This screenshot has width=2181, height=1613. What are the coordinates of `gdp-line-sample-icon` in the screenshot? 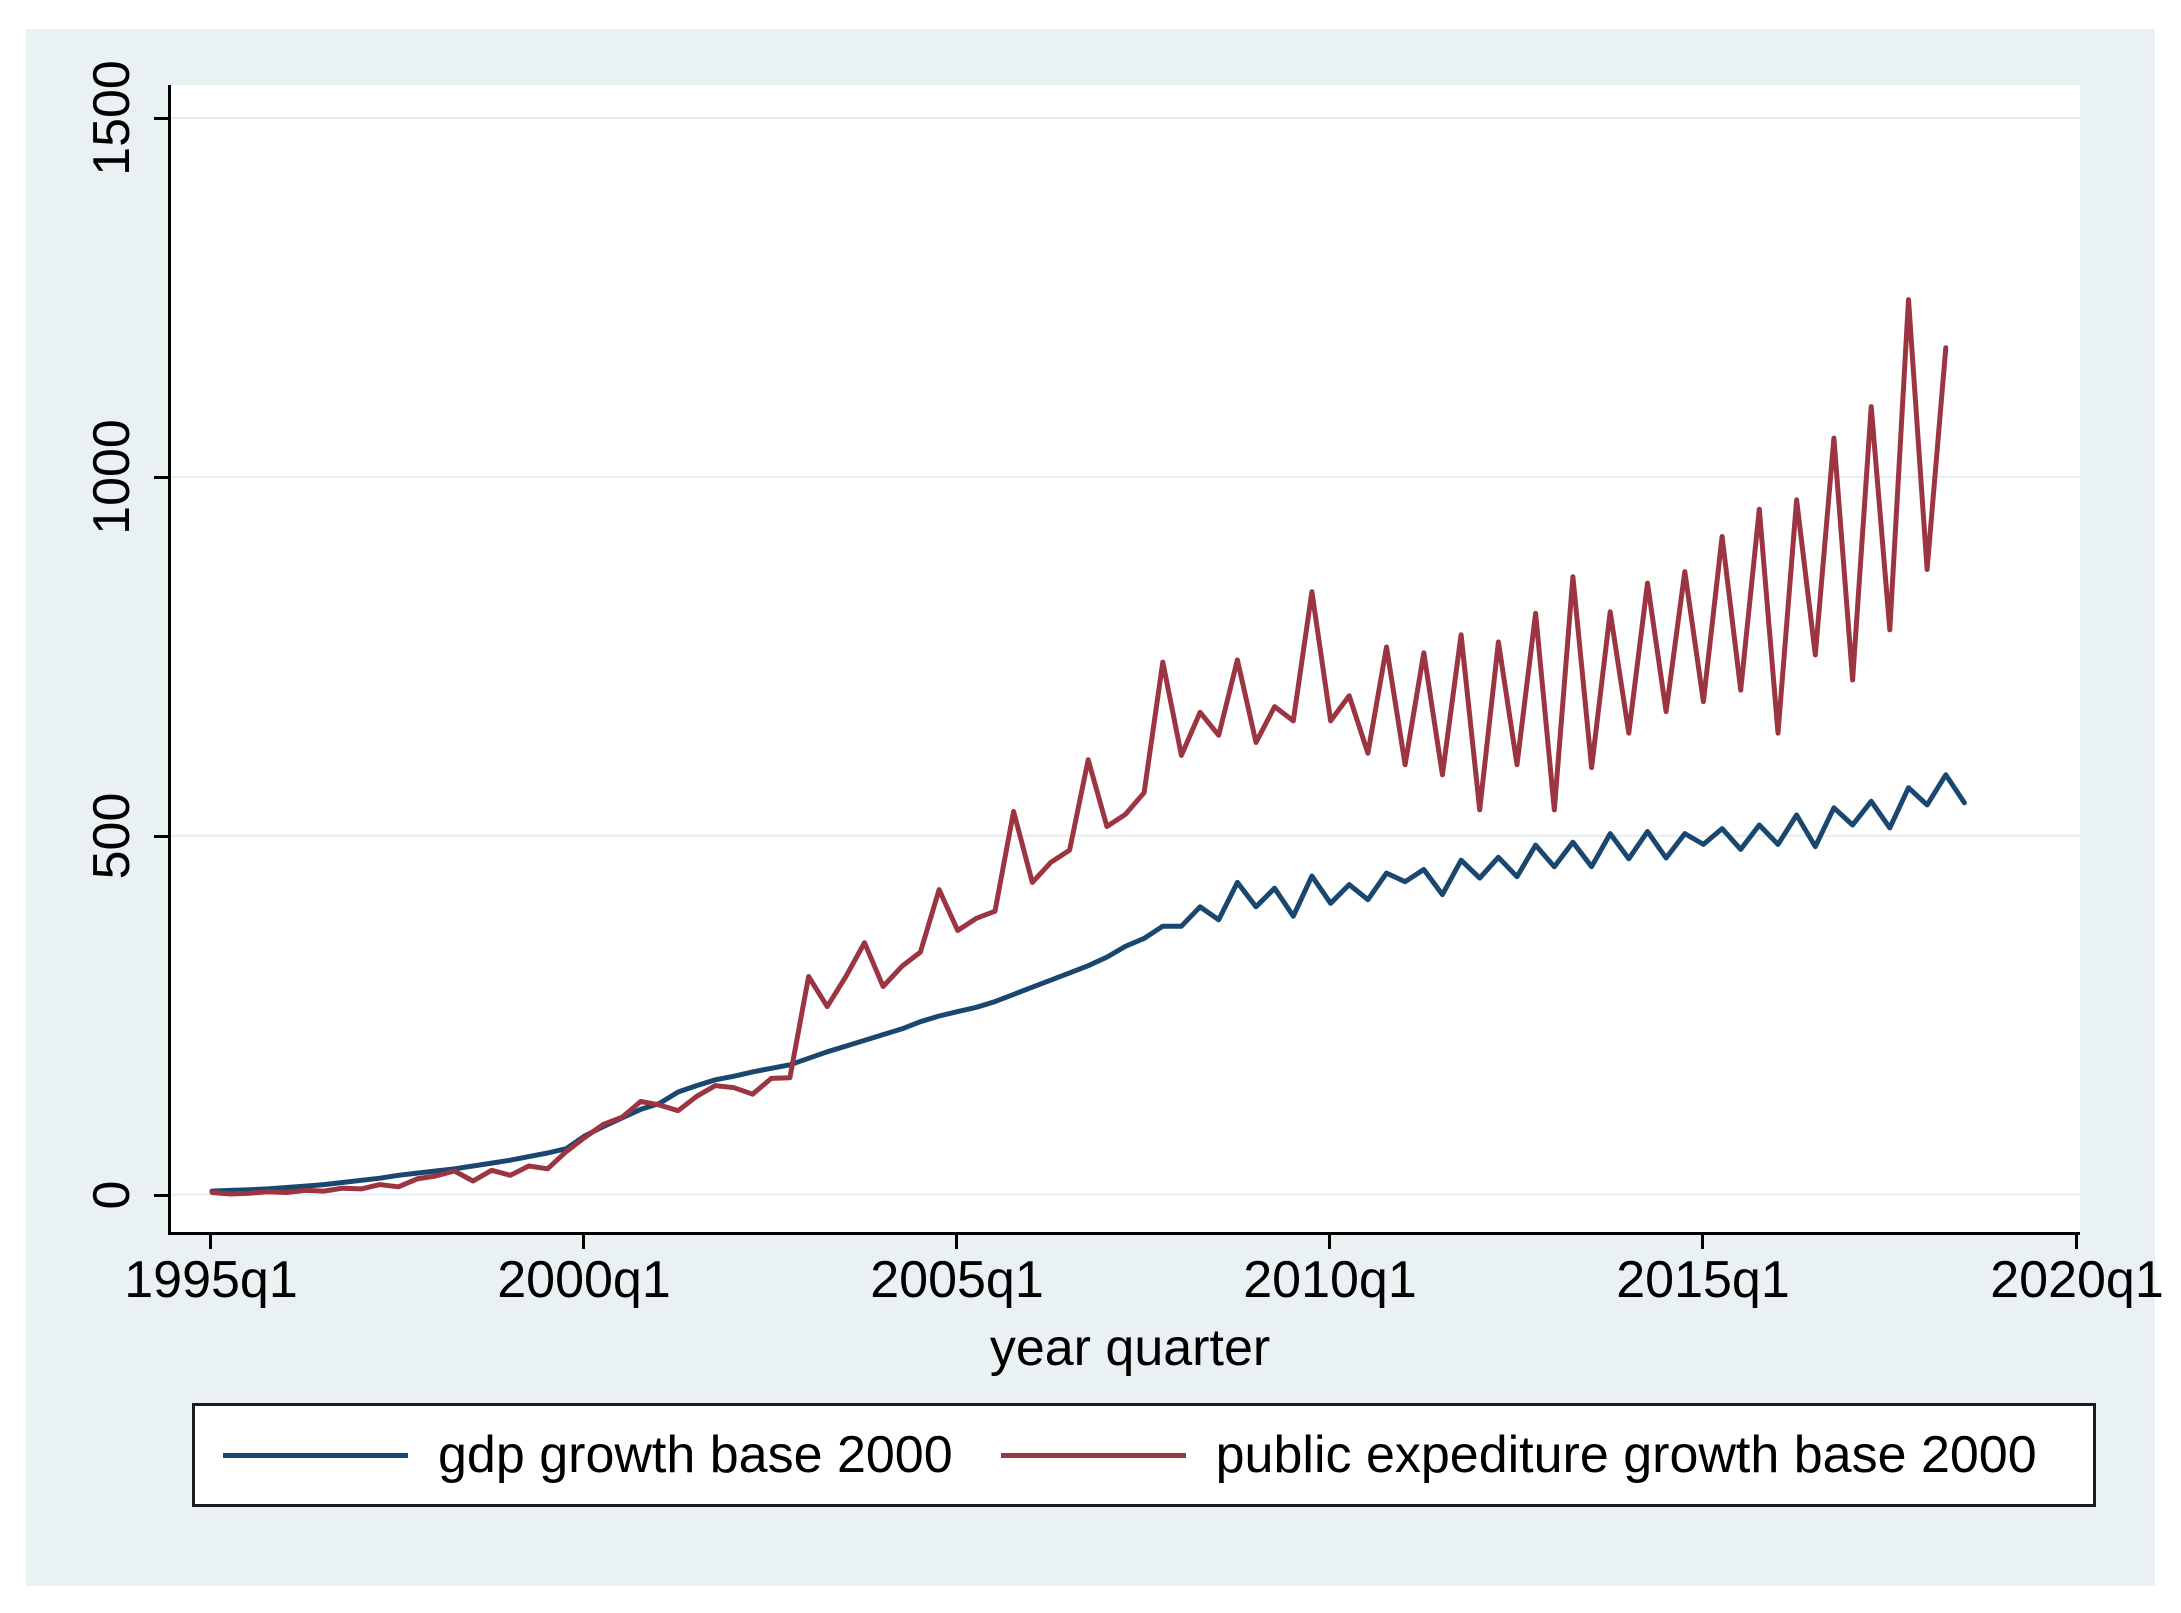 It's located at (315, 1455).